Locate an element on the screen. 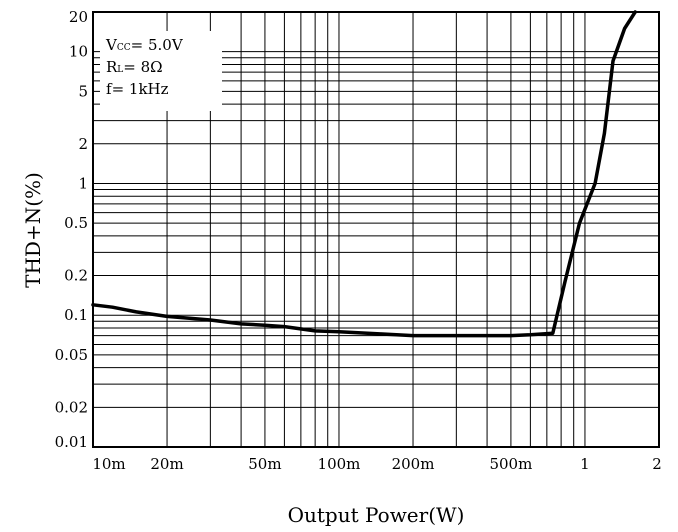 The width and height of the screenshot is (678, 532). conditions-box-background is located at coordinates (161, 71).